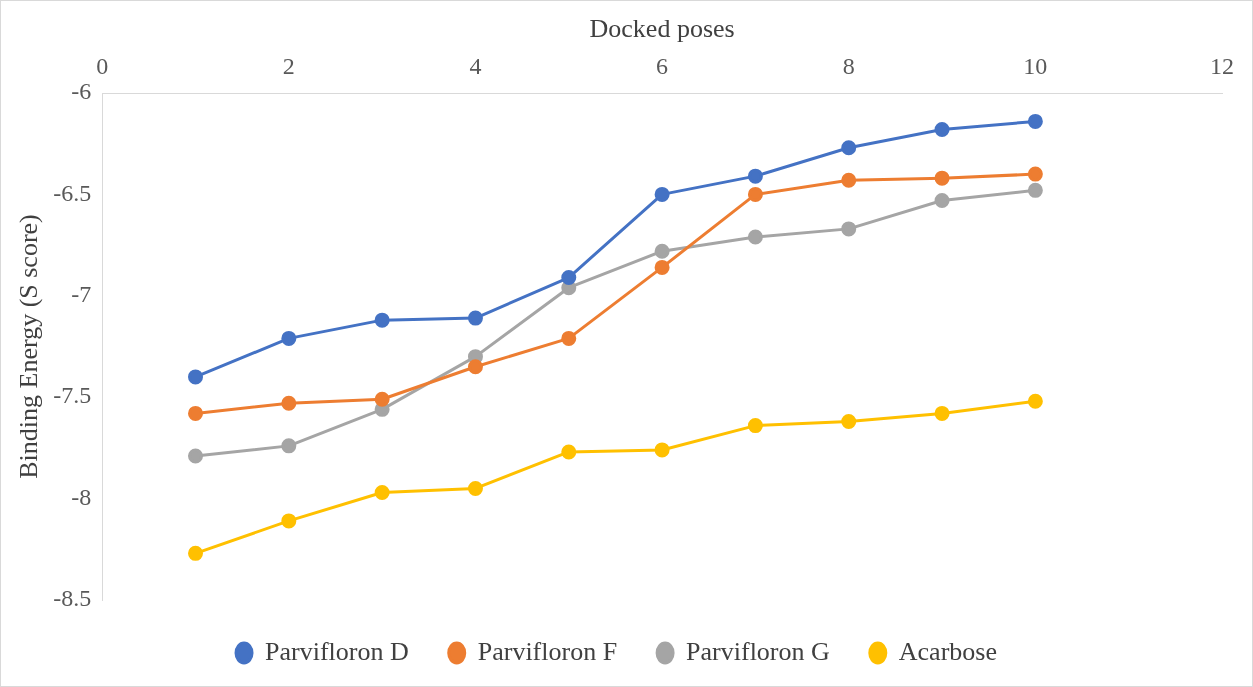 The height and width of the screenshot is (687, 1253). What do you see at coordinates (947, 651) in the screenshot?
I see `legend-label: Acarbose` at bounding box center [947, 651].